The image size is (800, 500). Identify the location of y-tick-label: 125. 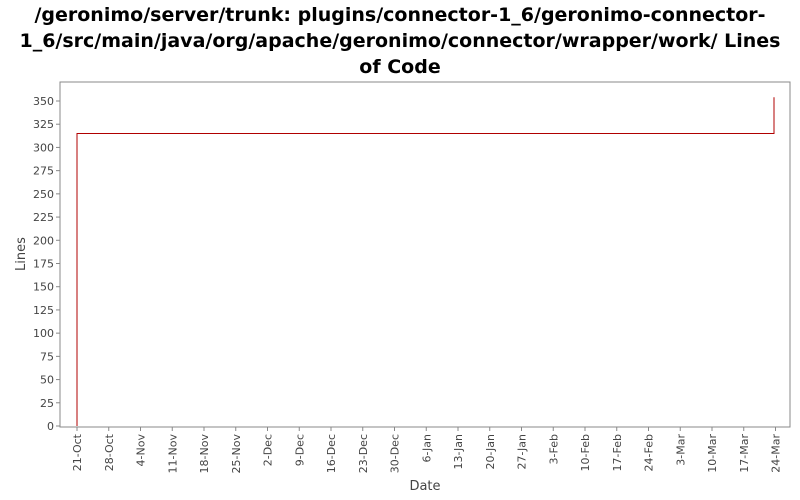
(43, 310).